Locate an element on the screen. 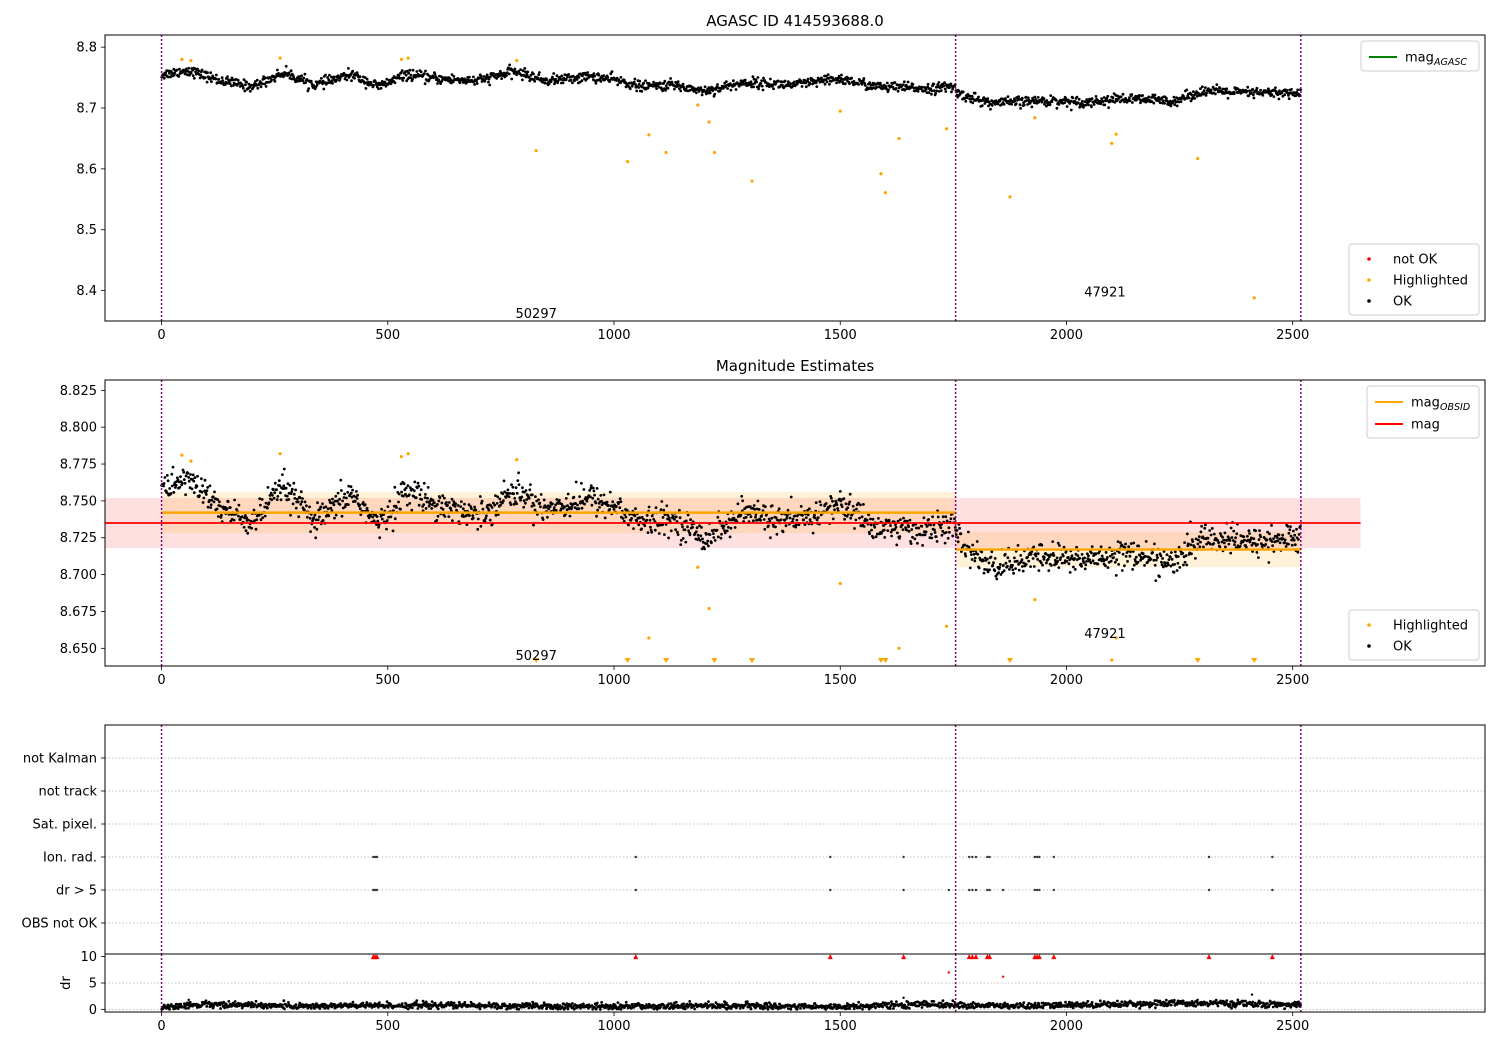 The width and height of the screenshot is (1500, 1050). panel2-ytick-label: 8.775 is located at coordinates (78, 465).